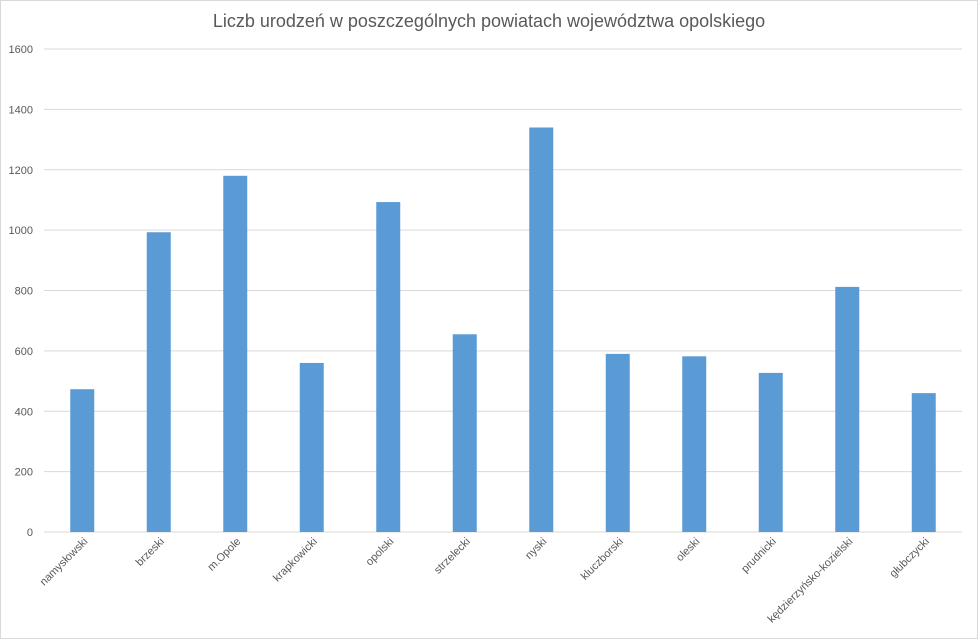  I want to click on x-tick-label: oleski, so click(688, 550).